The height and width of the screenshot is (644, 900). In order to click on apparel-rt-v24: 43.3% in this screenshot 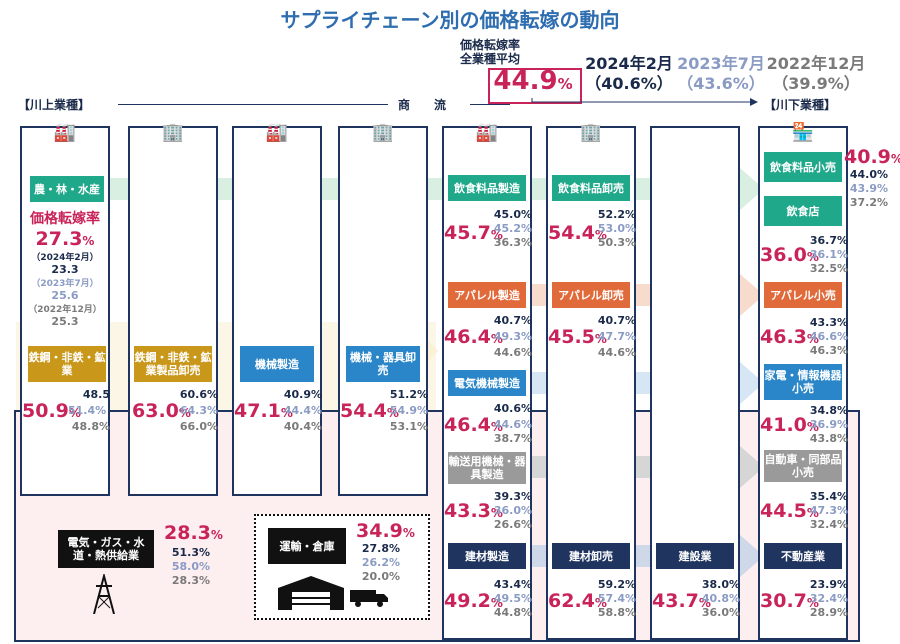, I will do `click(828, 322)`.